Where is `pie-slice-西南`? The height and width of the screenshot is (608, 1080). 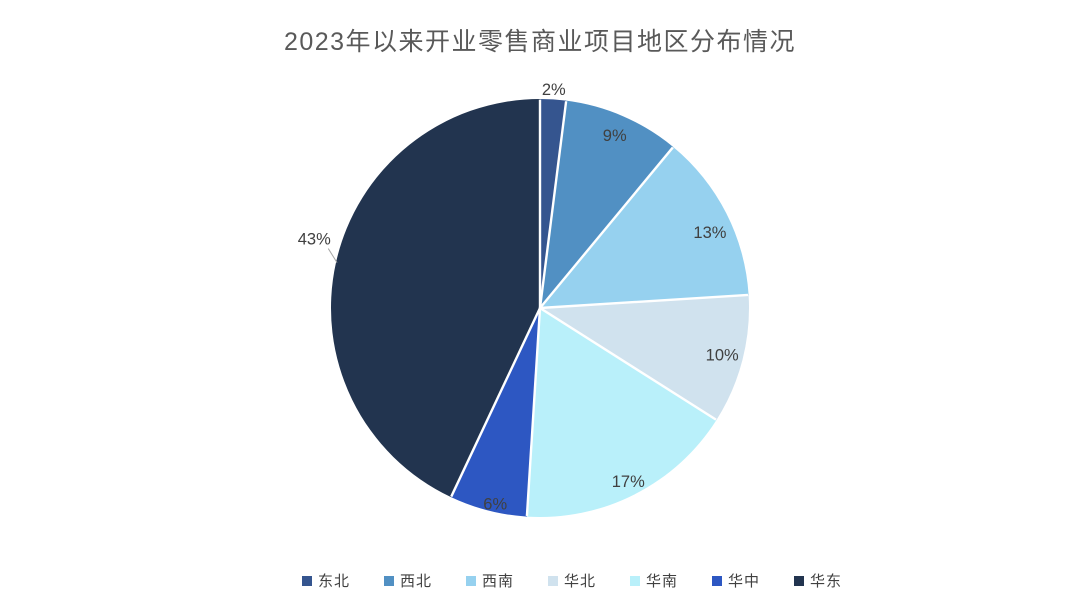
pie-slice-西南 is located at coordinates (644, 227).